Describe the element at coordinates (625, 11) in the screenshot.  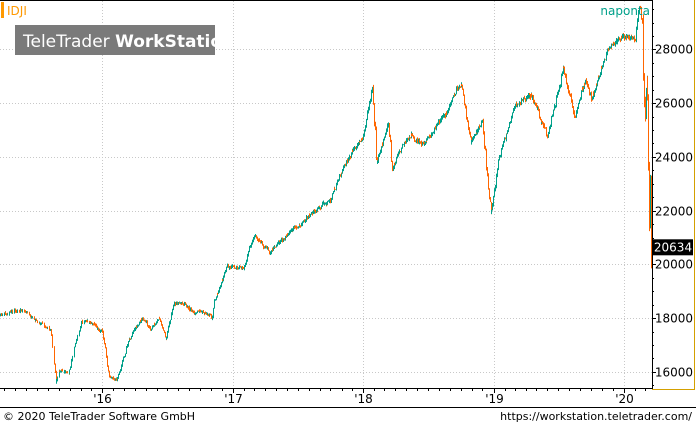
I see `interval-label: naponta` at that location.